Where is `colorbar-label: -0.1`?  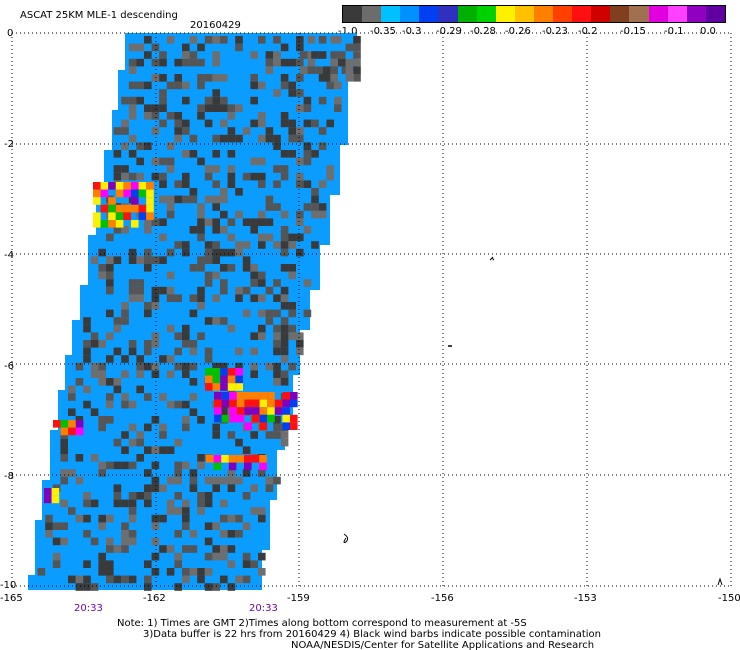
colorbar-label: -0.1 is located at coordinates (674, 31).